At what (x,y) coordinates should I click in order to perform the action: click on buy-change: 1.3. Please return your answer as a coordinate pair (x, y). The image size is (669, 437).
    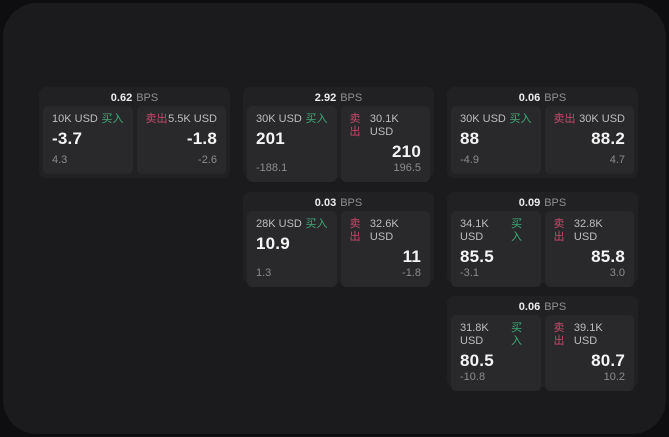
    Looking at the image, I should click on (264, 272).